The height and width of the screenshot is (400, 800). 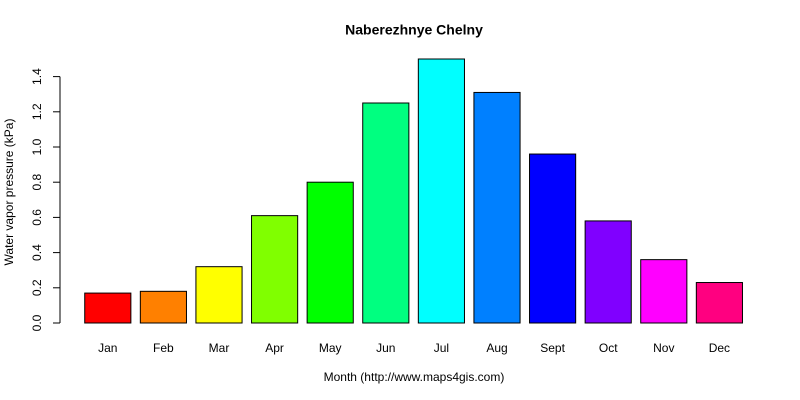 I want to click on x-tick-label: Mar, so click(x=219, y=348).